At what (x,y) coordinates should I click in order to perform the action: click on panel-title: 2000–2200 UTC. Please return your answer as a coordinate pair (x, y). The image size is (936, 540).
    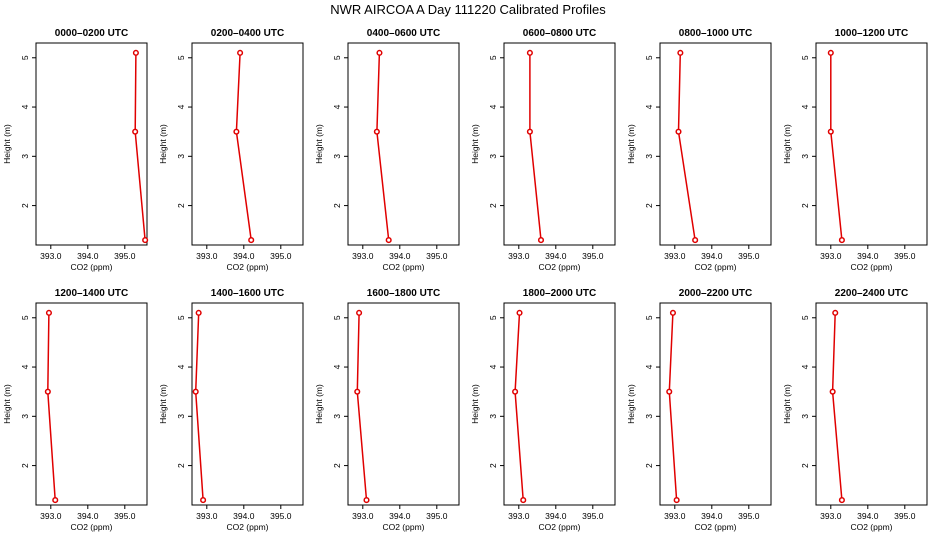
    Looking at the image, I should click on (715, 293).